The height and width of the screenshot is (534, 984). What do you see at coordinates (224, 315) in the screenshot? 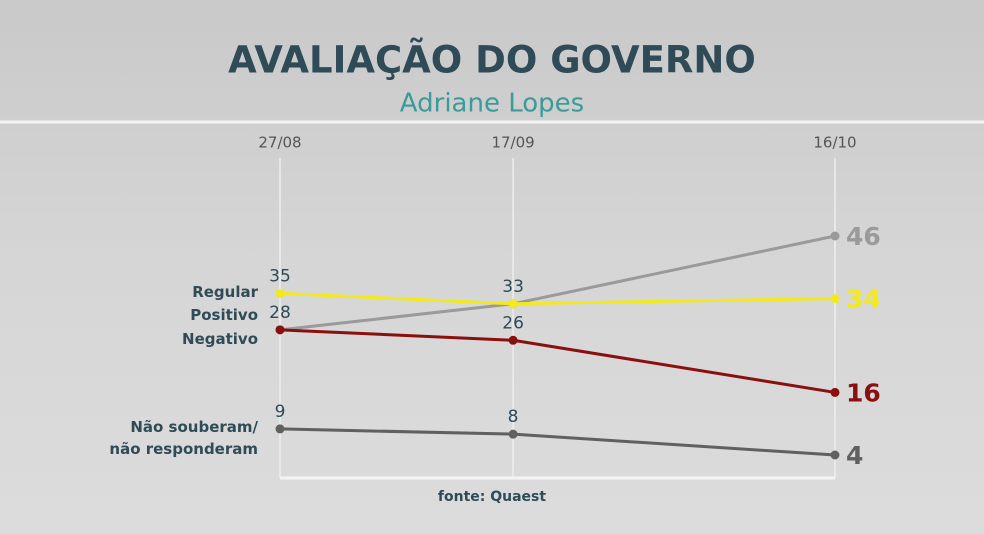
I see `series-name: Positivo` at bounding box center [224, 315].